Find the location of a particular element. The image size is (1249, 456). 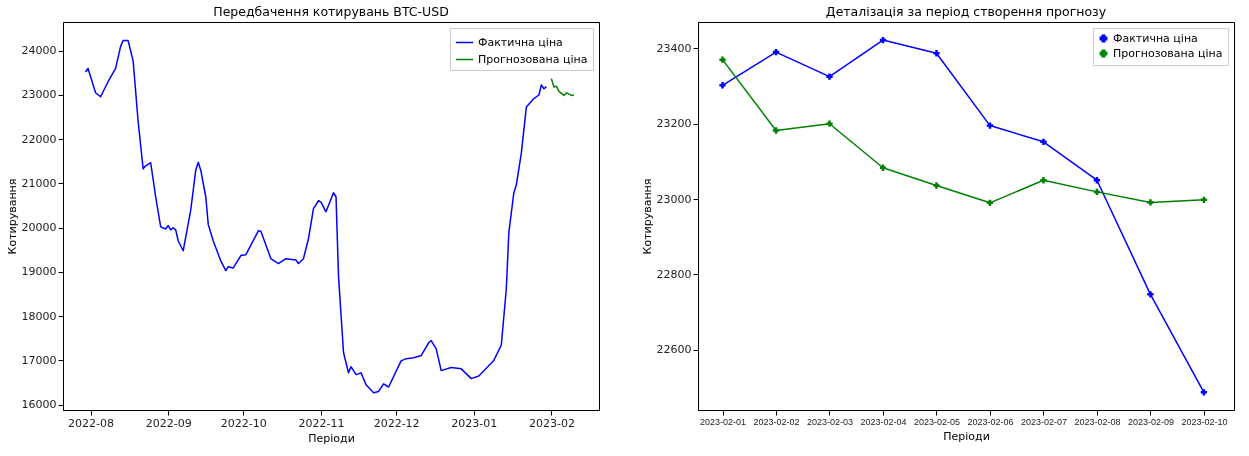

x-tick-label: 2023-02-10 is located at coordinates (1204, 421).